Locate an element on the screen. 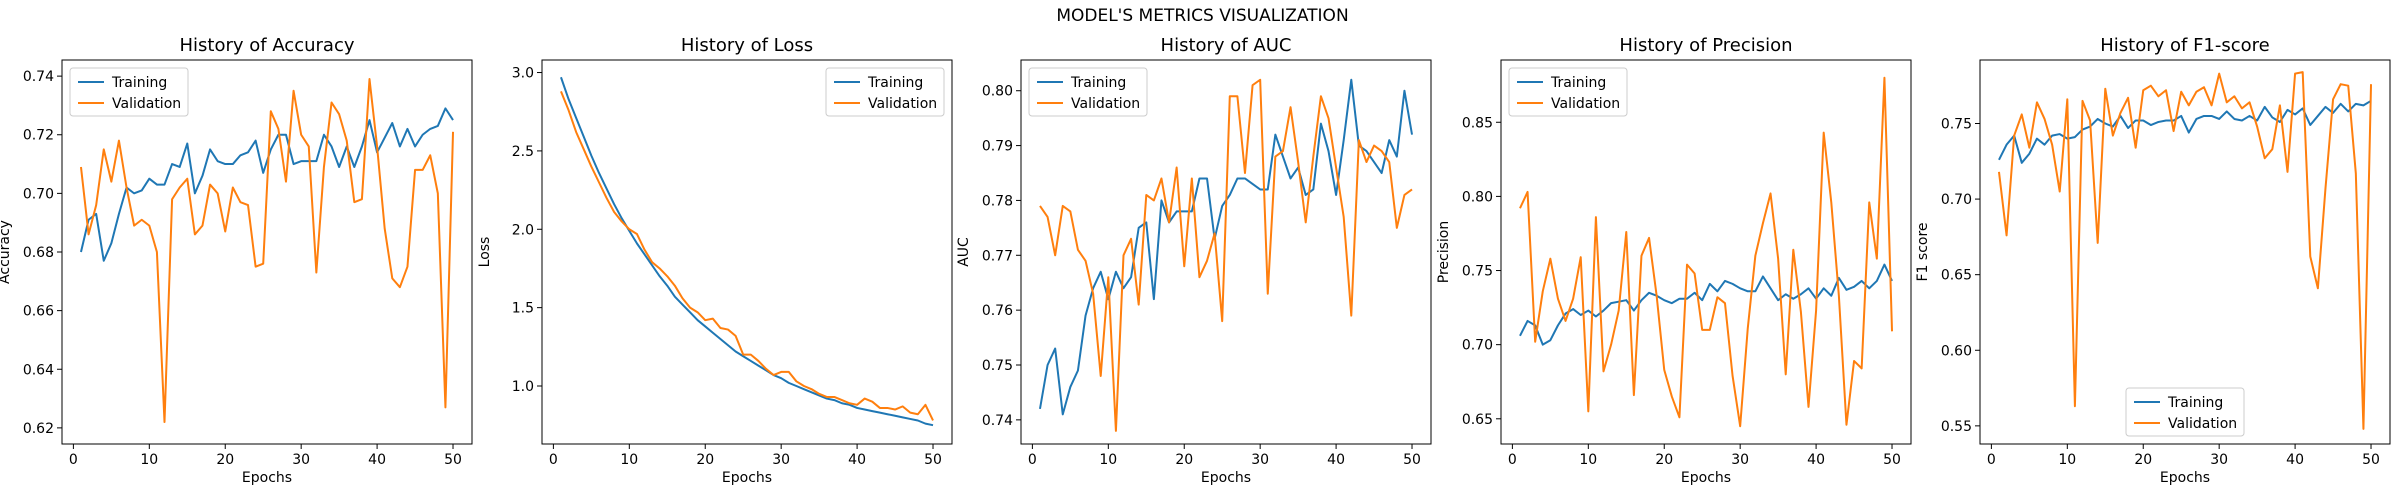 Image resolution: width=2405 pixels, height=498 pixels. precision-y-tick-label: 0.80 is located at coordinates (1477, 197).